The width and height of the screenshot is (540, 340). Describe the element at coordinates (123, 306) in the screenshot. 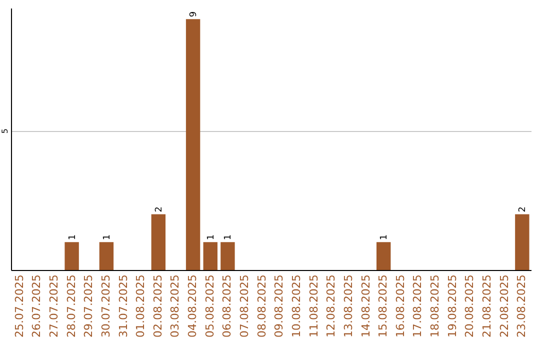

I see `x-tick-label: 31.07.2025` at that location.